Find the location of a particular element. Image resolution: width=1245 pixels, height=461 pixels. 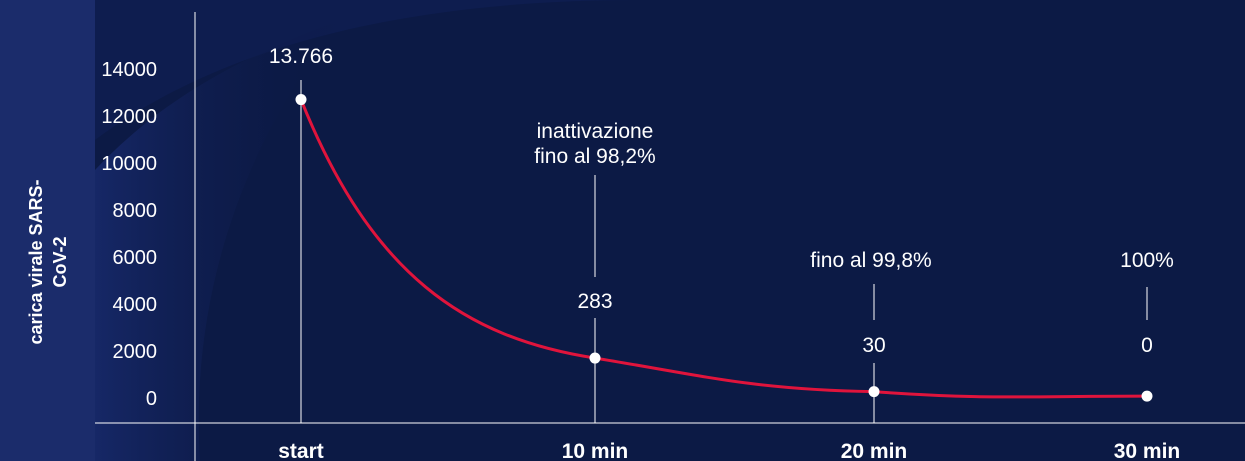

background-arc is located at coordinates (367, 70).